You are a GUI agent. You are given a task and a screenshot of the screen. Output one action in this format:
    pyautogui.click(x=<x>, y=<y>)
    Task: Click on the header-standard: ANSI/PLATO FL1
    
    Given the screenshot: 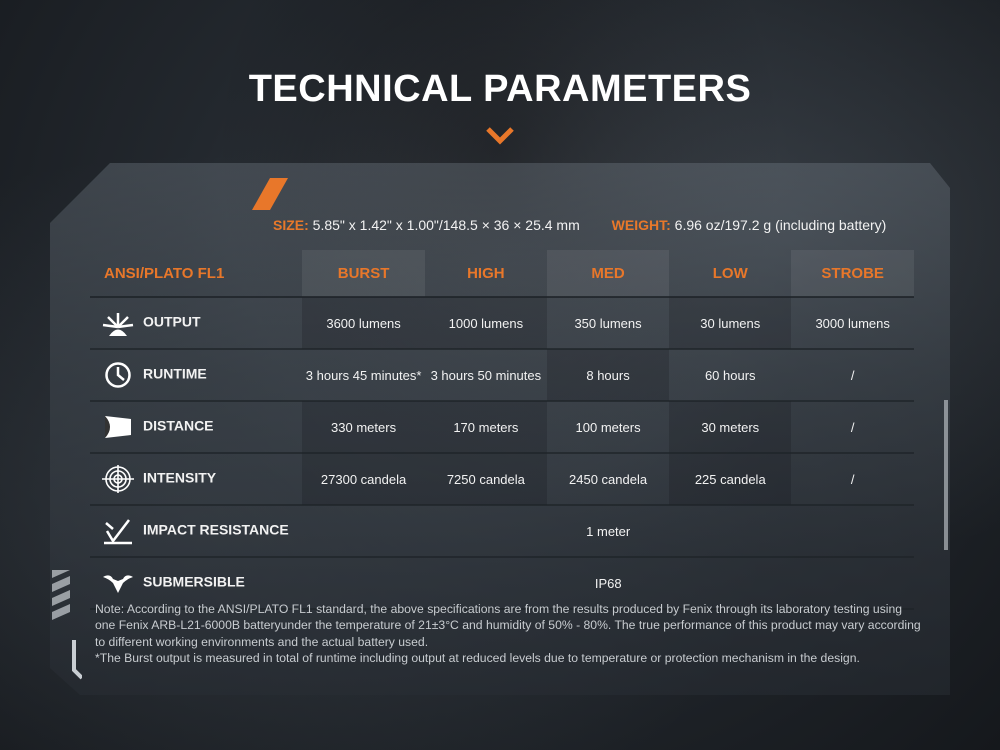 What is the action you would take?
    pyautogui.click(x=164, y=273)
    